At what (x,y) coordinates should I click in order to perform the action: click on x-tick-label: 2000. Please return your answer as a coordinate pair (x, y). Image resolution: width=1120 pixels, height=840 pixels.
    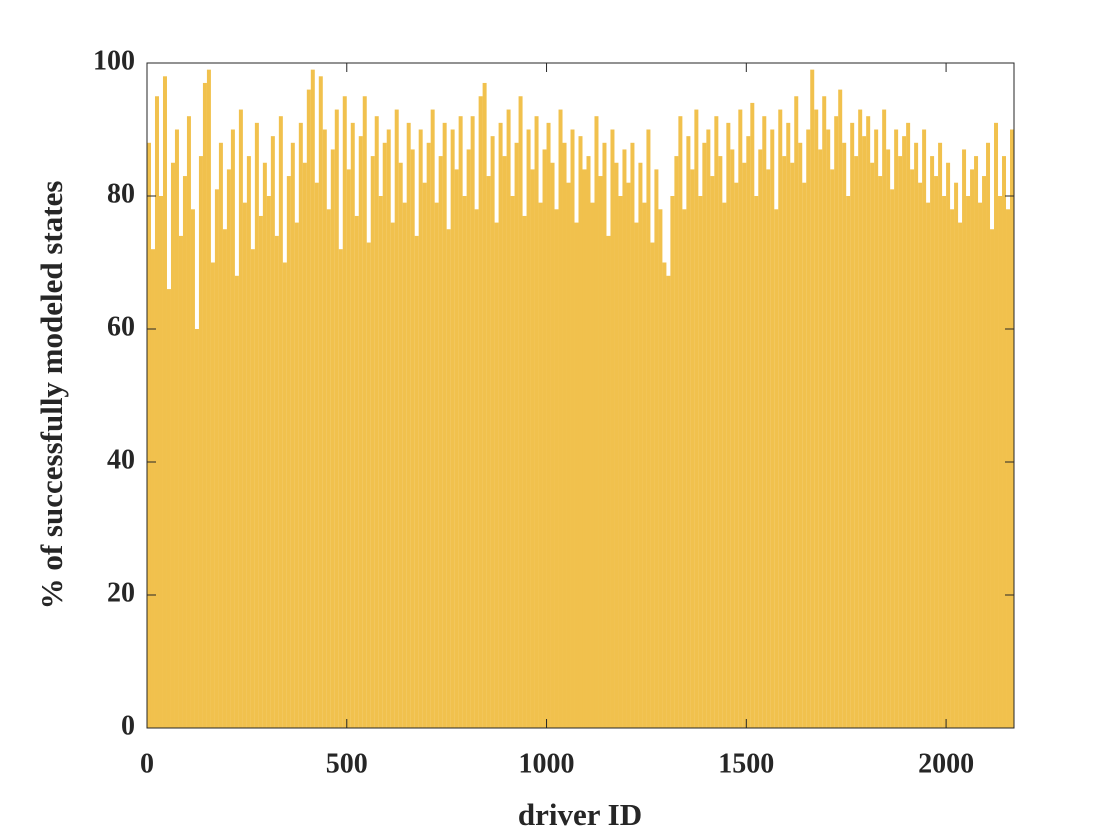
    Looking at the image, I should click on (946, 763).